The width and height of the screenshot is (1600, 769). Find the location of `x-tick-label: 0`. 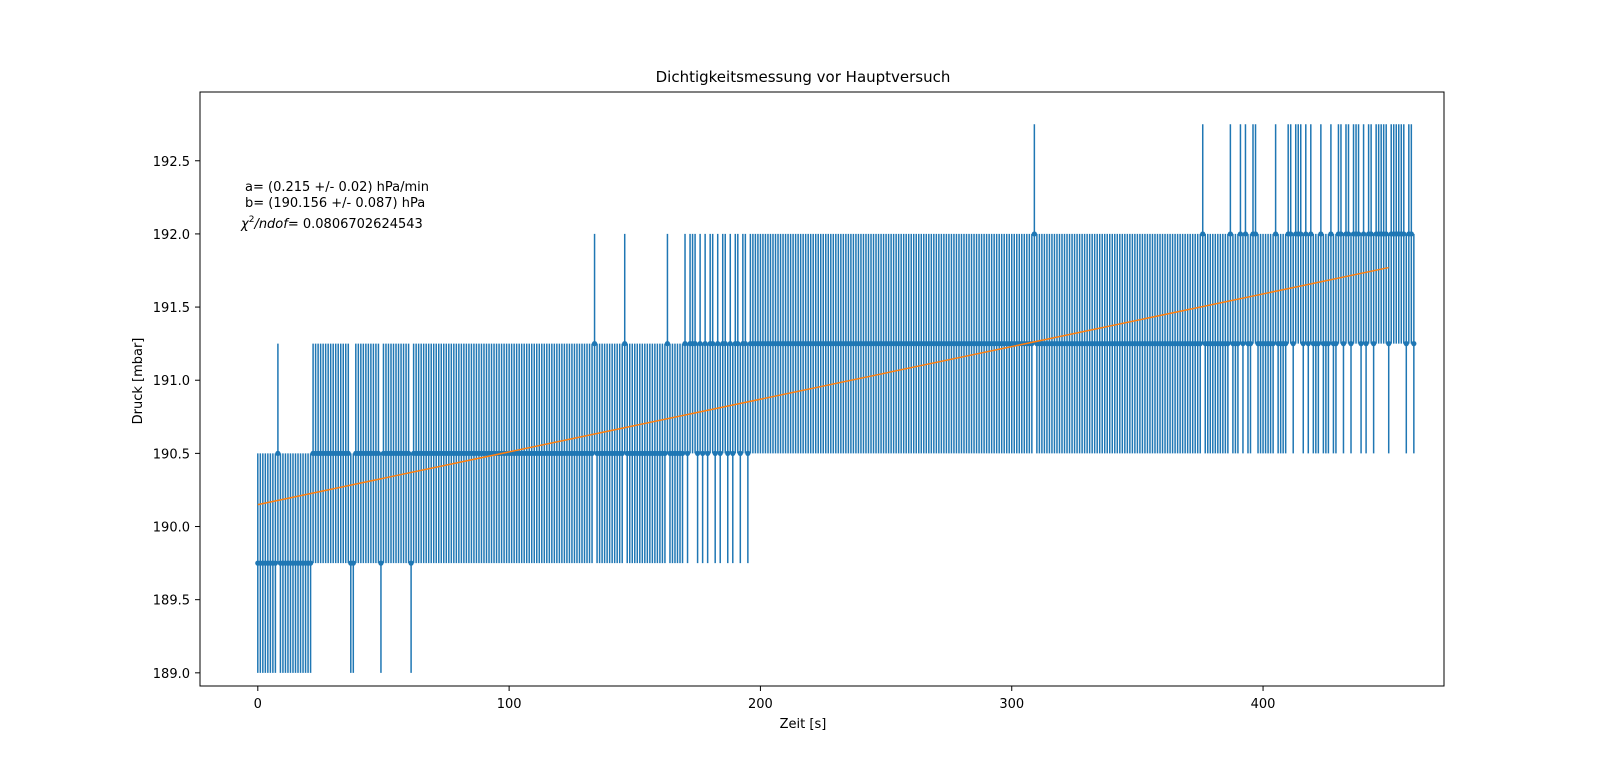

x-tick-label: 0 is located at coordinates (258, 704).